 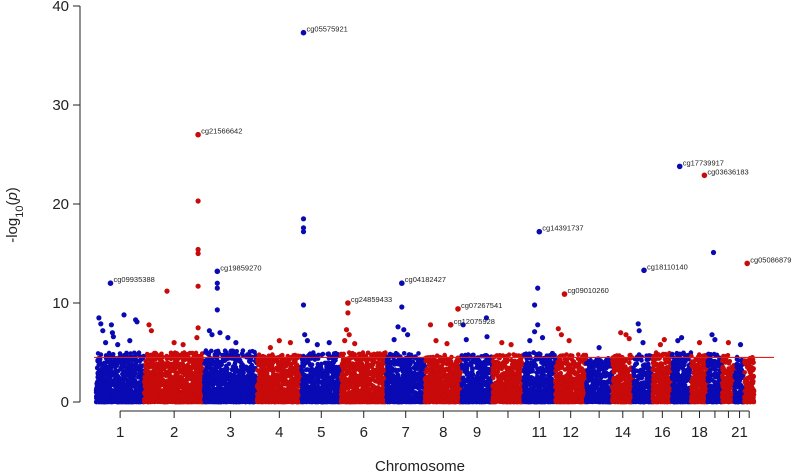 I want to click on chromosome-1-points, so click(x=120, y=377).